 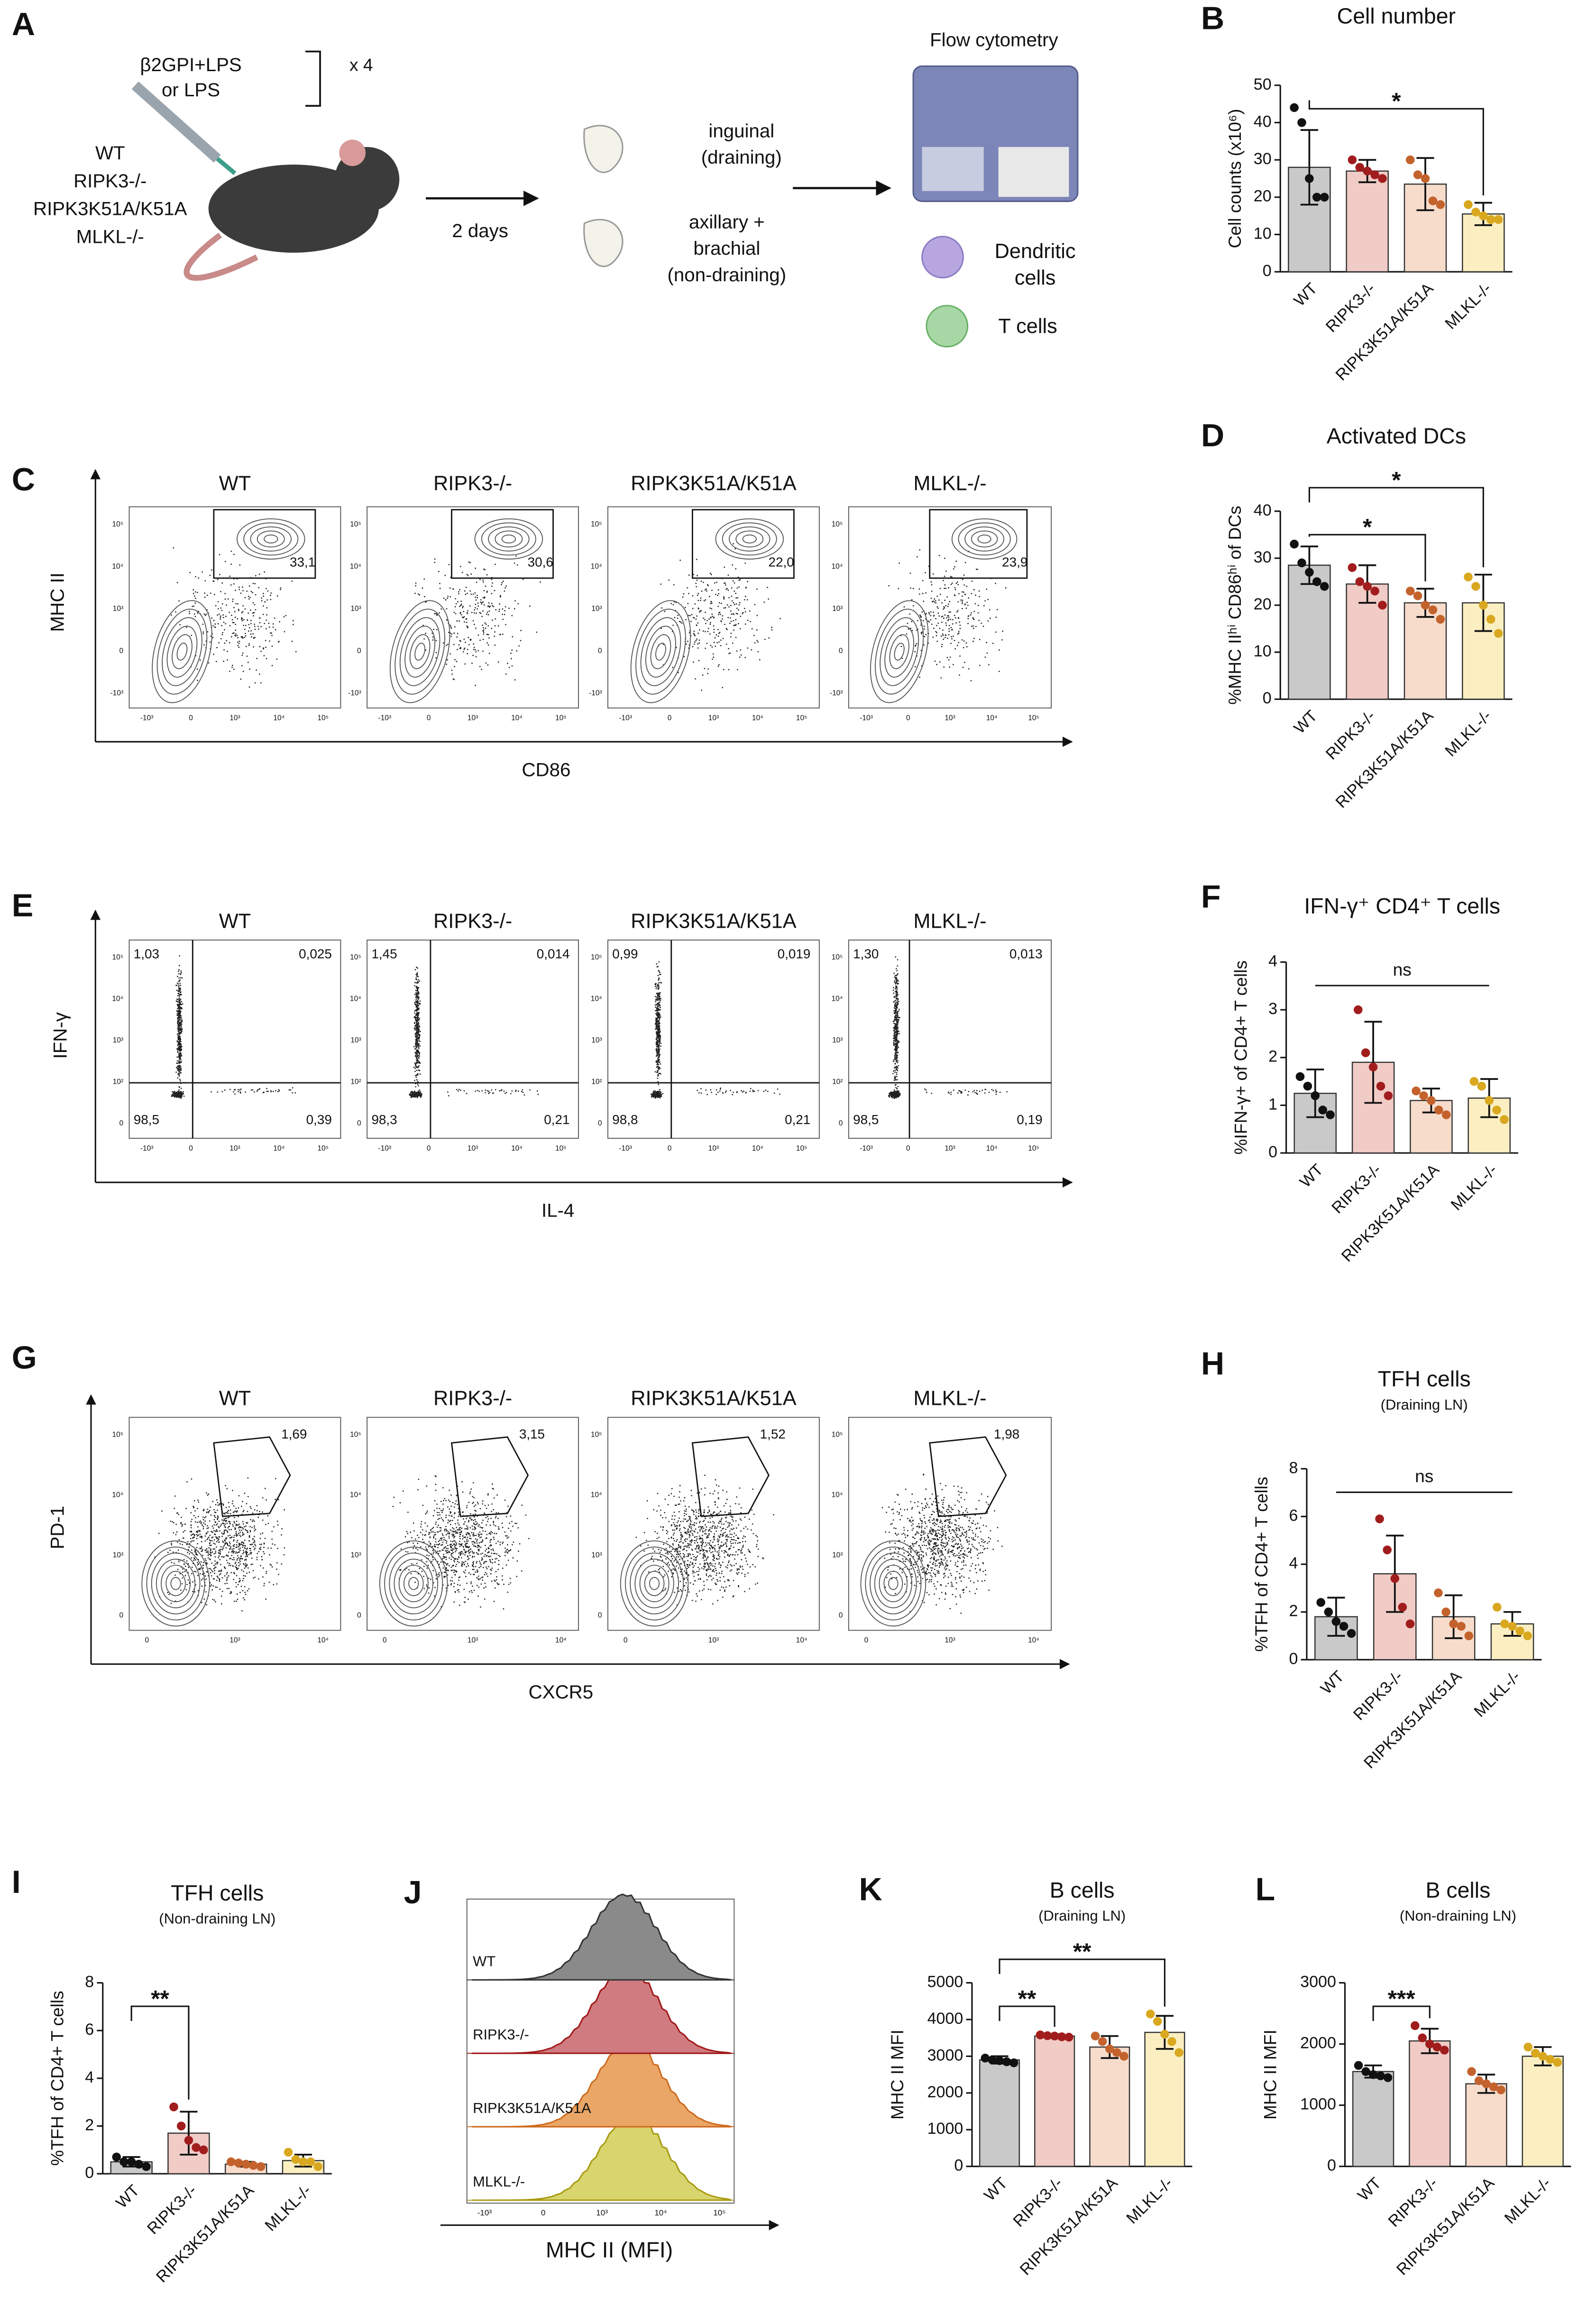 I want to click on flow-tick: 10⁵, so click(x=801, y=718).